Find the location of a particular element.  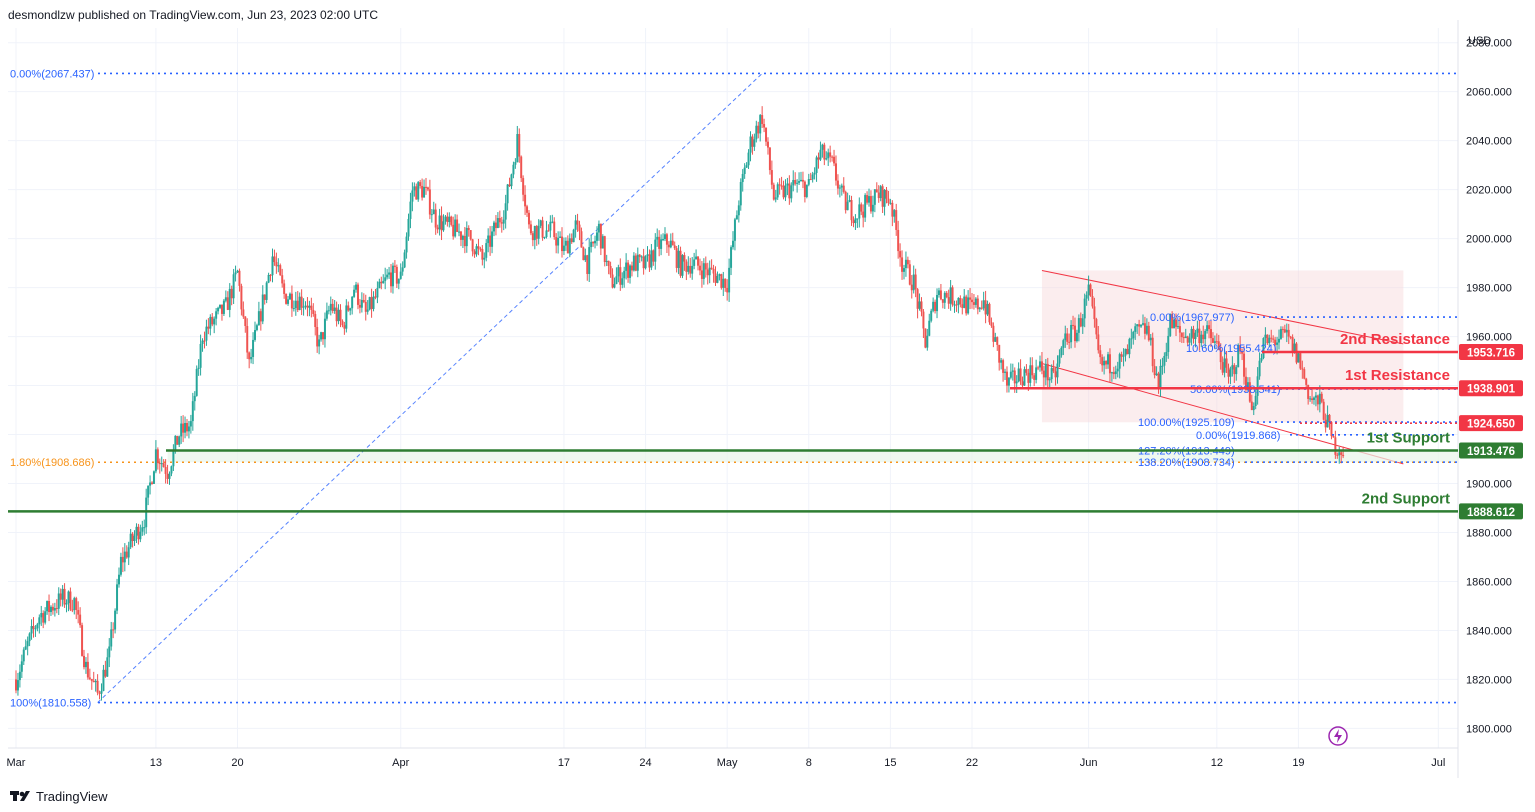

footer-brand: TradingView is located at coordinates (59, 796).